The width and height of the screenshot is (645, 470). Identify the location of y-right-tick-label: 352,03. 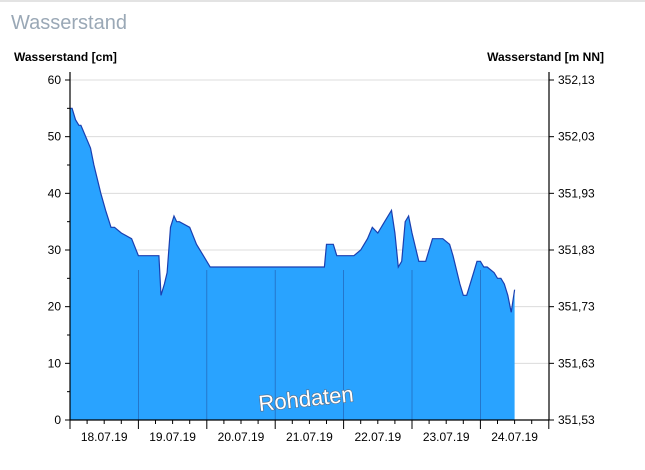
(576, 137).